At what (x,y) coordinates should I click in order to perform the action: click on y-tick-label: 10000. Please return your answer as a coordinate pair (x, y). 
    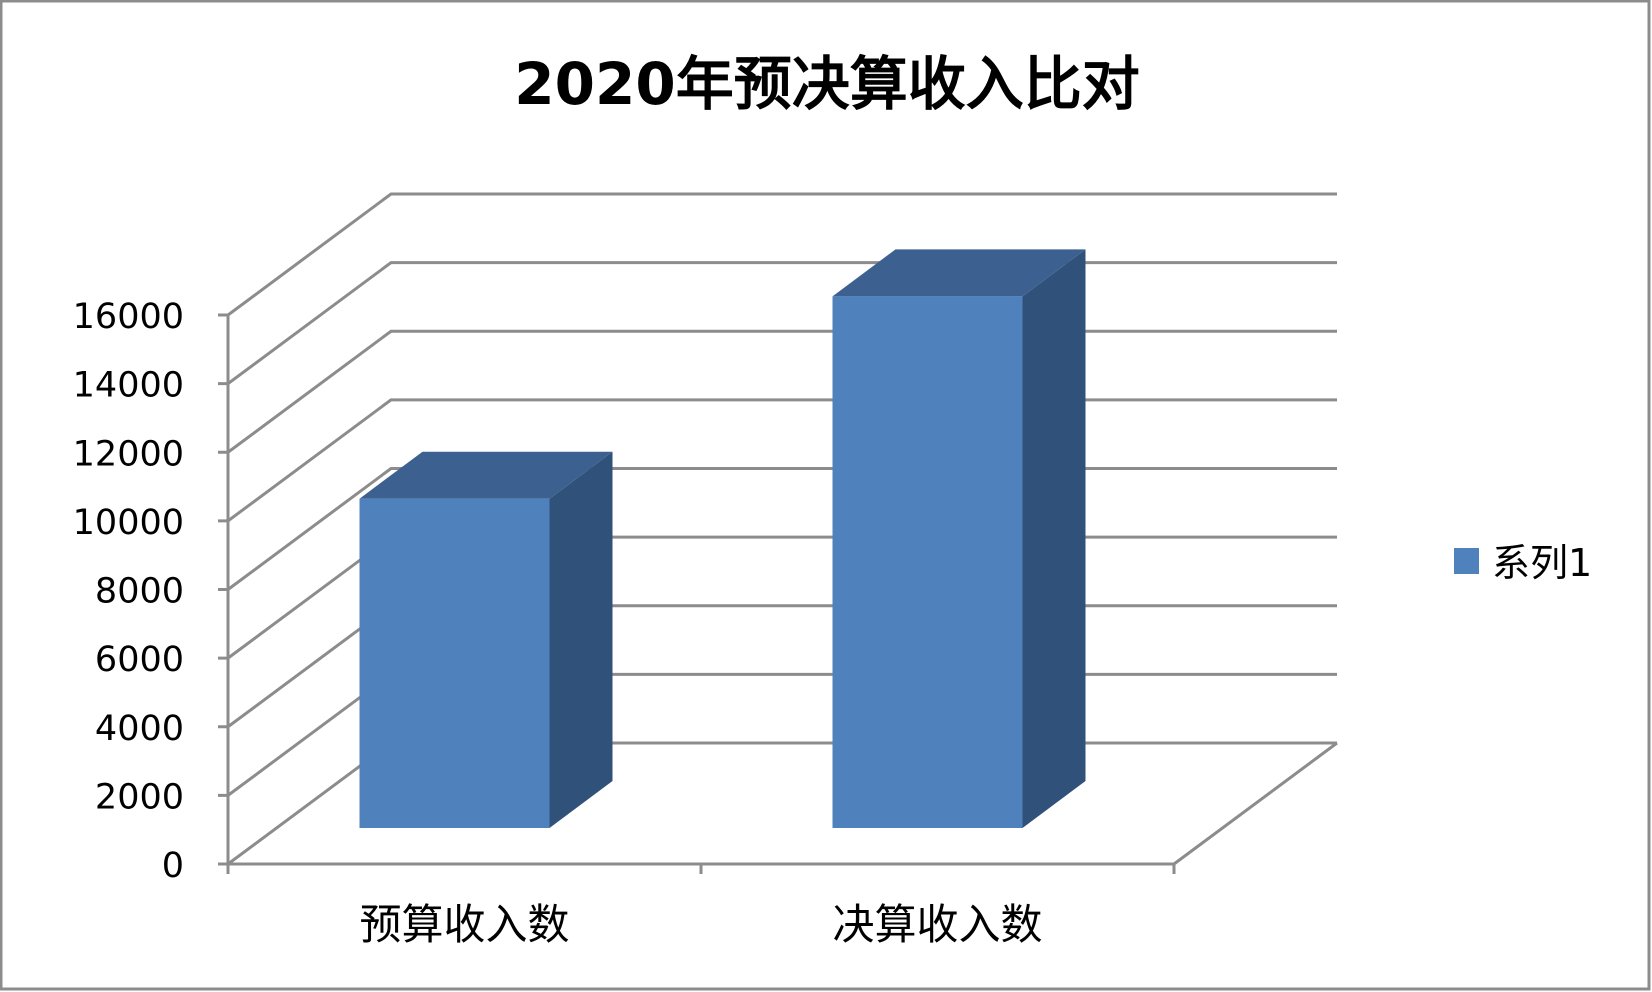
    Looking at the image, I should click on (128, 523).